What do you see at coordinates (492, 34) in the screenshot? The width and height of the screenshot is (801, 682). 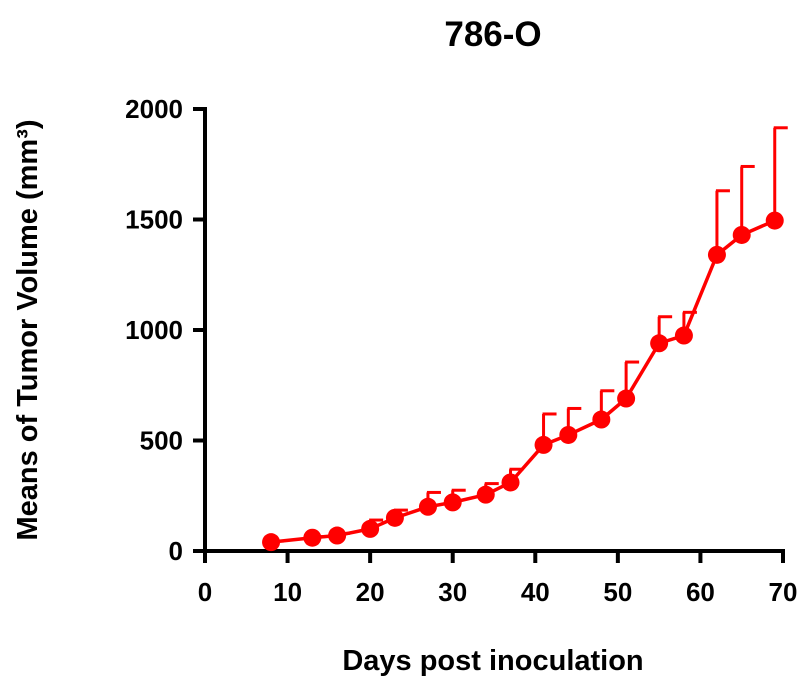 I see `chart-title: 786-O` at bounding box center [492, 34].